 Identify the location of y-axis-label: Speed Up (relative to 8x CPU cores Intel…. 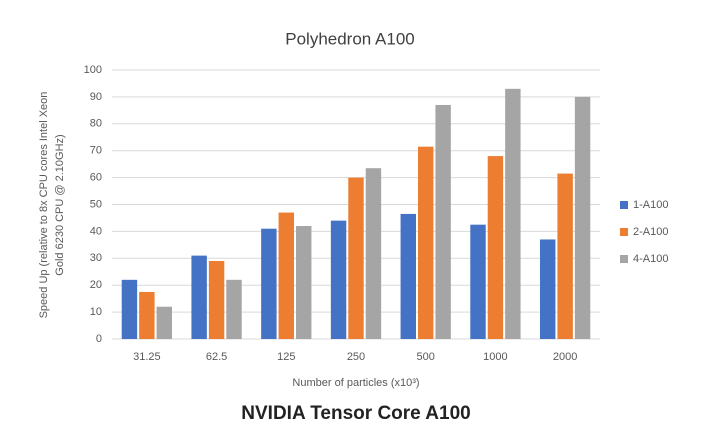
(44, 205).